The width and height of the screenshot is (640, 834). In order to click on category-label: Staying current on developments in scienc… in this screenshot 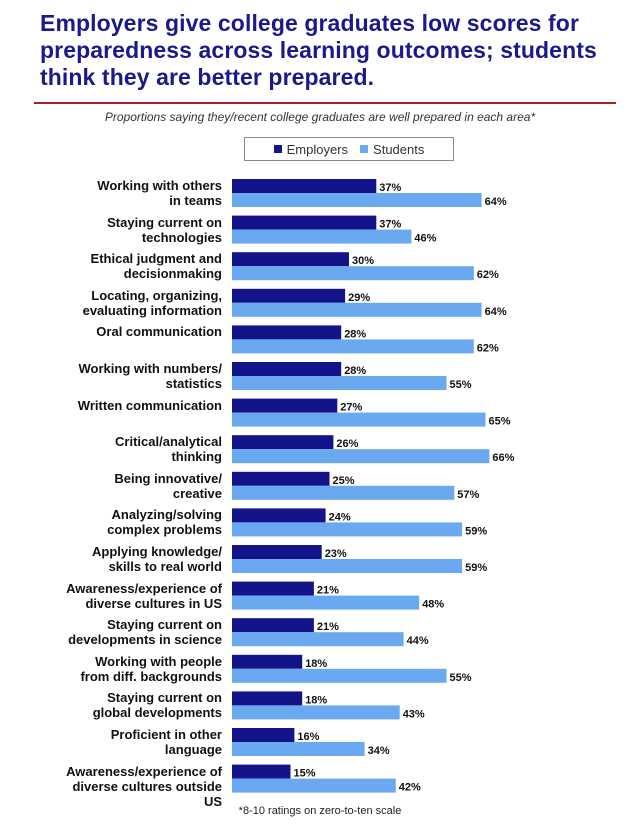, I will do `click(111, 632)`.